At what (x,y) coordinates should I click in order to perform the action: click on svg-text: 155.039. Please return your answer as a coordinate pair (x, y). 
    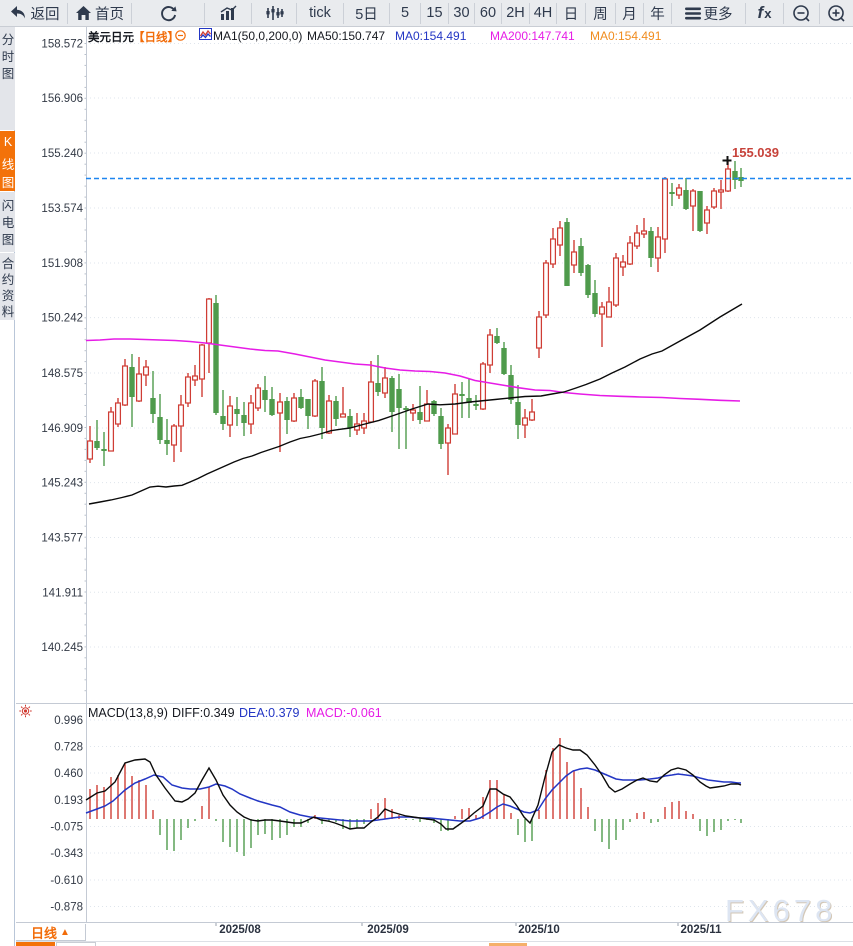
    Looking at the image, I should click on (755, 152).